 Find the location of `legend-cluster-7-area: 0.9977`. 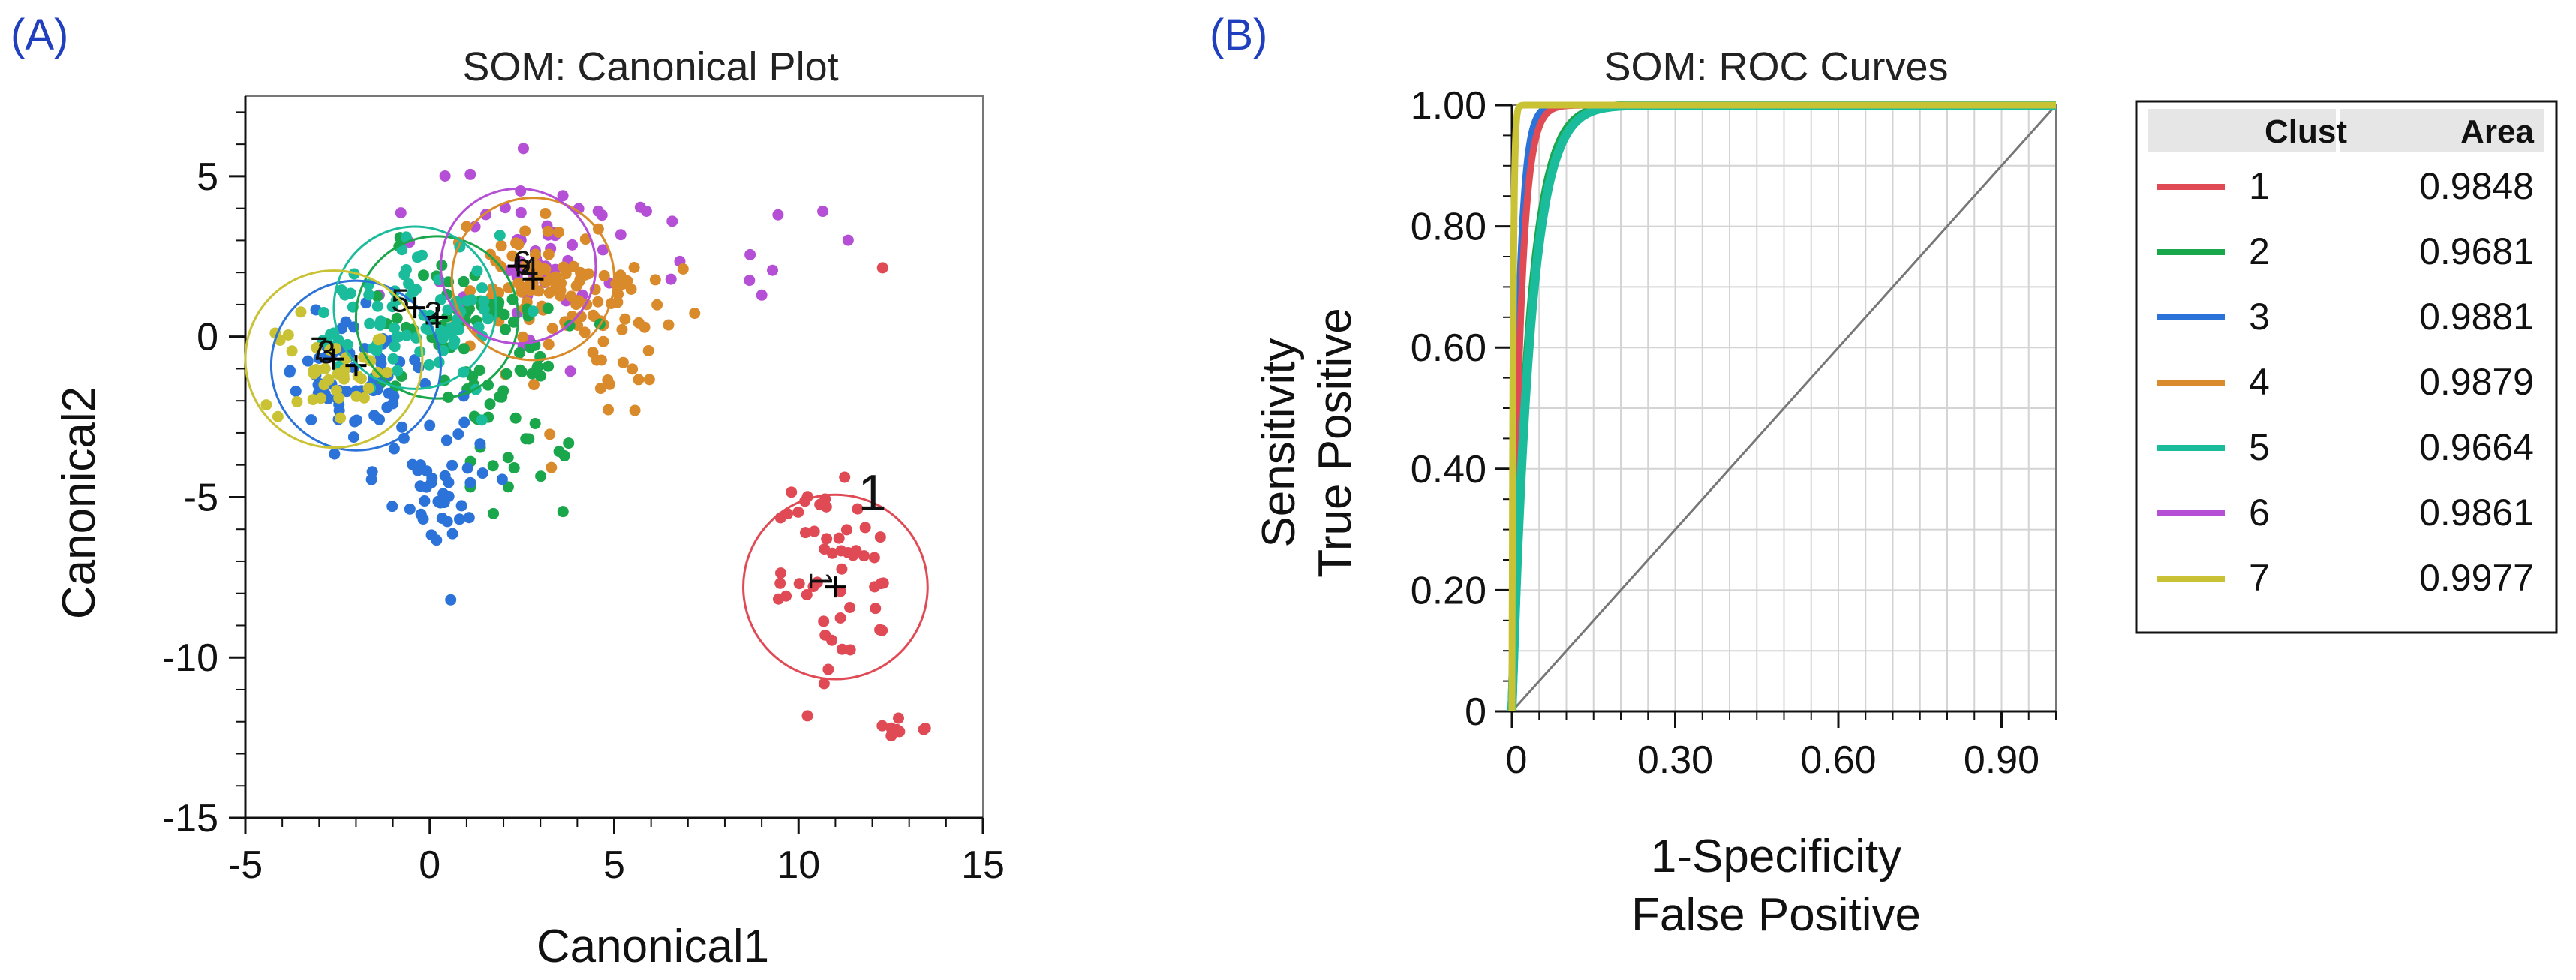

legend-cluster-7-area: 0.9977 is located at coordinates (2476, 578).